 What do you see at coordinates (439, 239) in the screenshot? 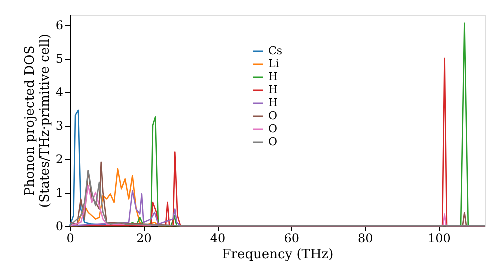
I see `x-tick-label: 100` at bounding box center [439, 239].